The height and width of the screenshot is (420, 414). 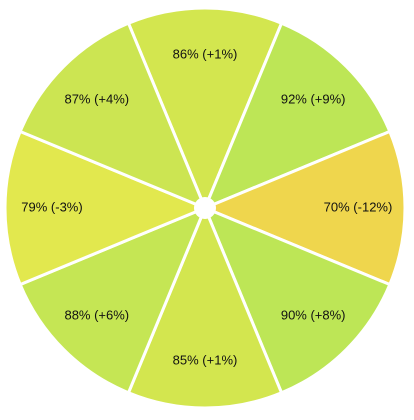 I want to click on value-label: 88% (+6%), so click(x=96, y=315).